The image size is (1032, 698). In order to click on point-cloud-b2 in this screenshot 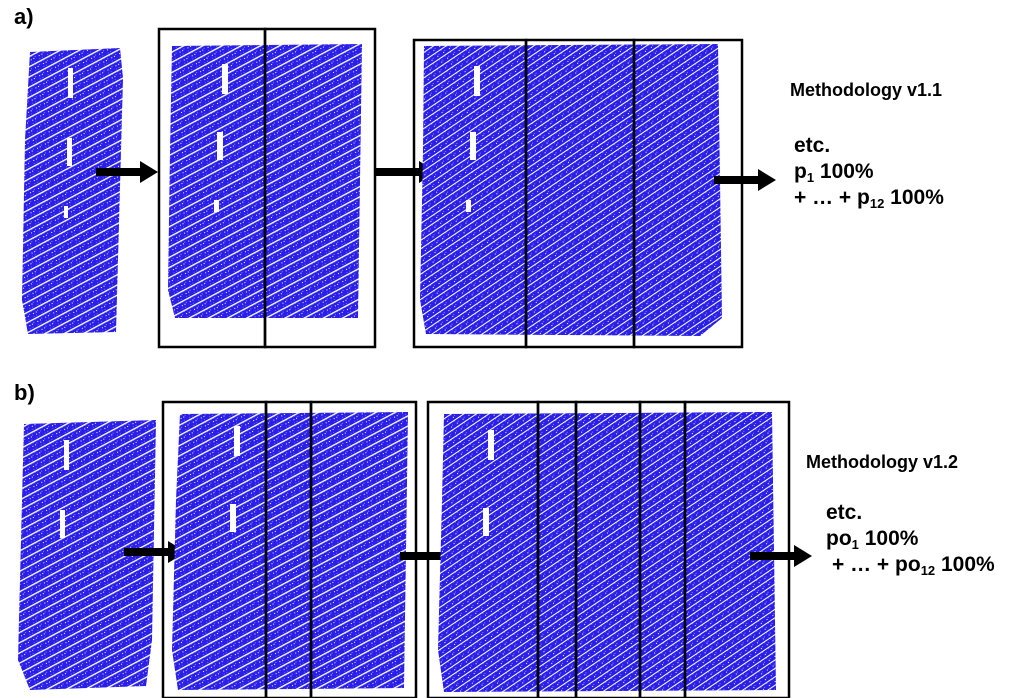, I will do `click(290, 551)`.